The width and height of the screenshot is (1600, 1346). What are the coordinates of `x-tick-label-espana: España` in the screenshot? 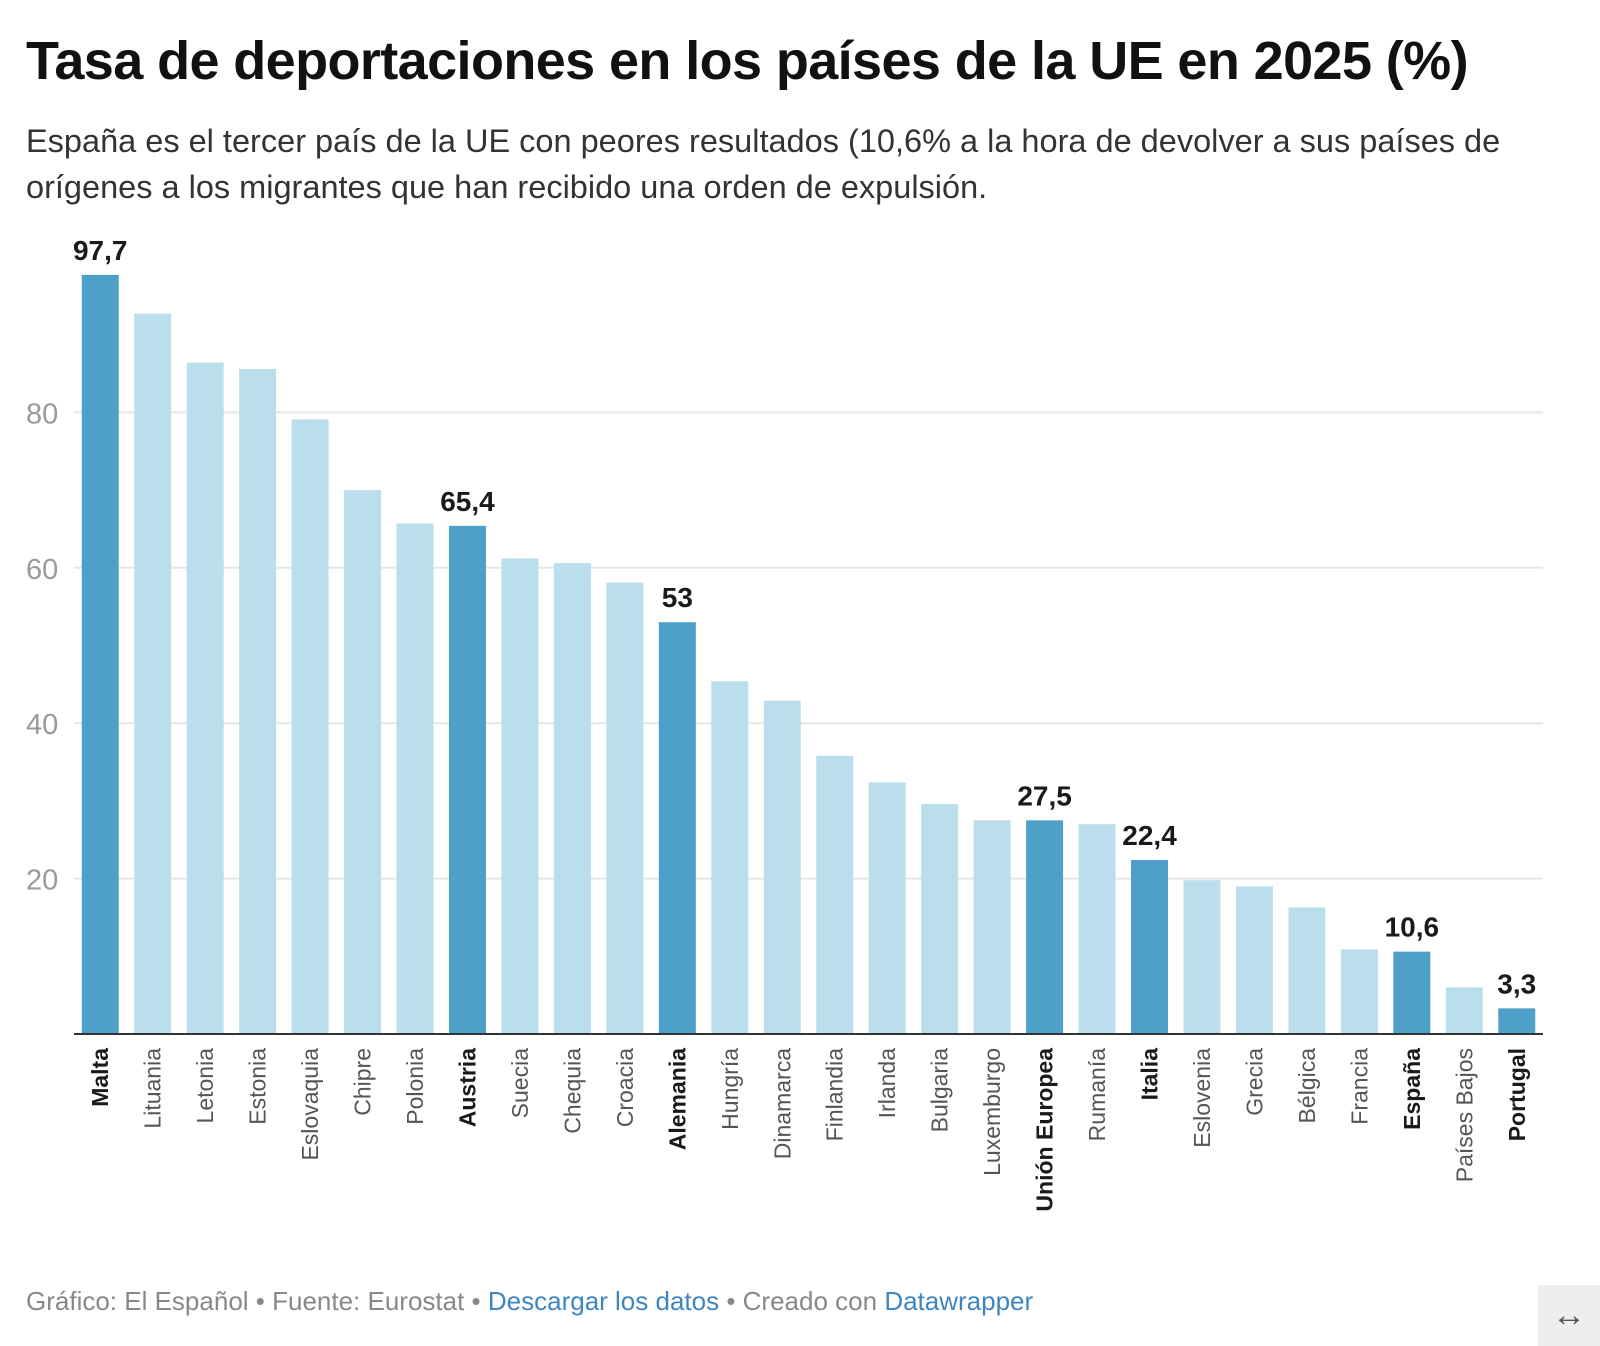 It's located at (1412, 1089).